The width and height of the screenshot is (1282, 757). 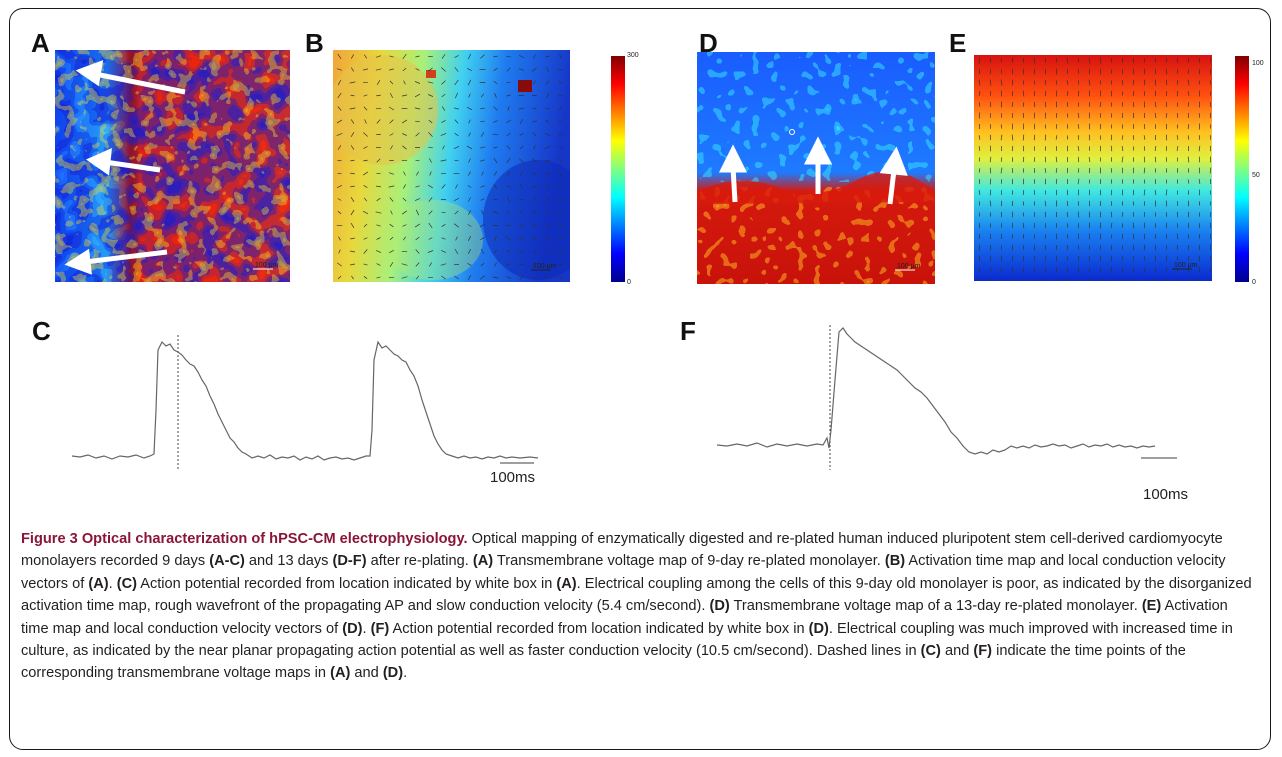 I want to click on colorbar-e, so click(x=1242, y=169).